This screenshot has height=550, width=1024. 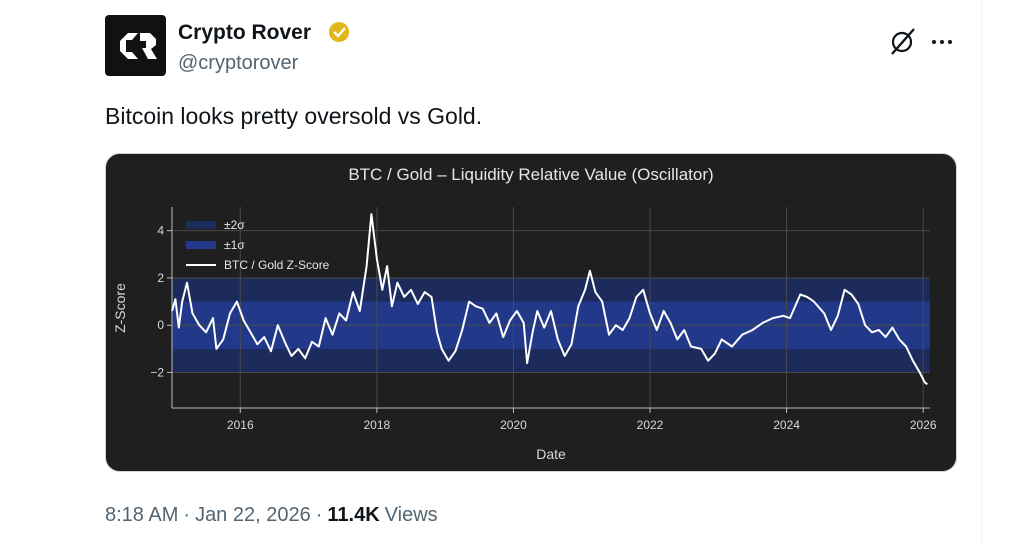 I want to click on grok-icon, so click(x=903, y=41).